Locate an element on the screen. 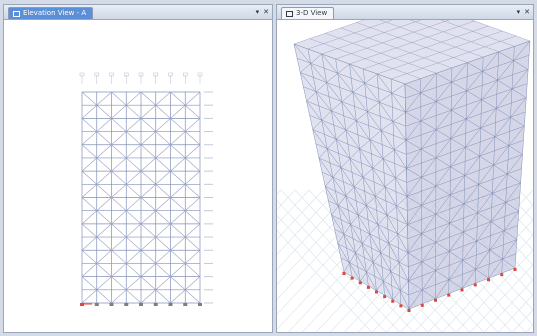 This screenshot has height=336, width=537. tab-elevation-view: Elevation View - A is located at coordinates (51, 13).